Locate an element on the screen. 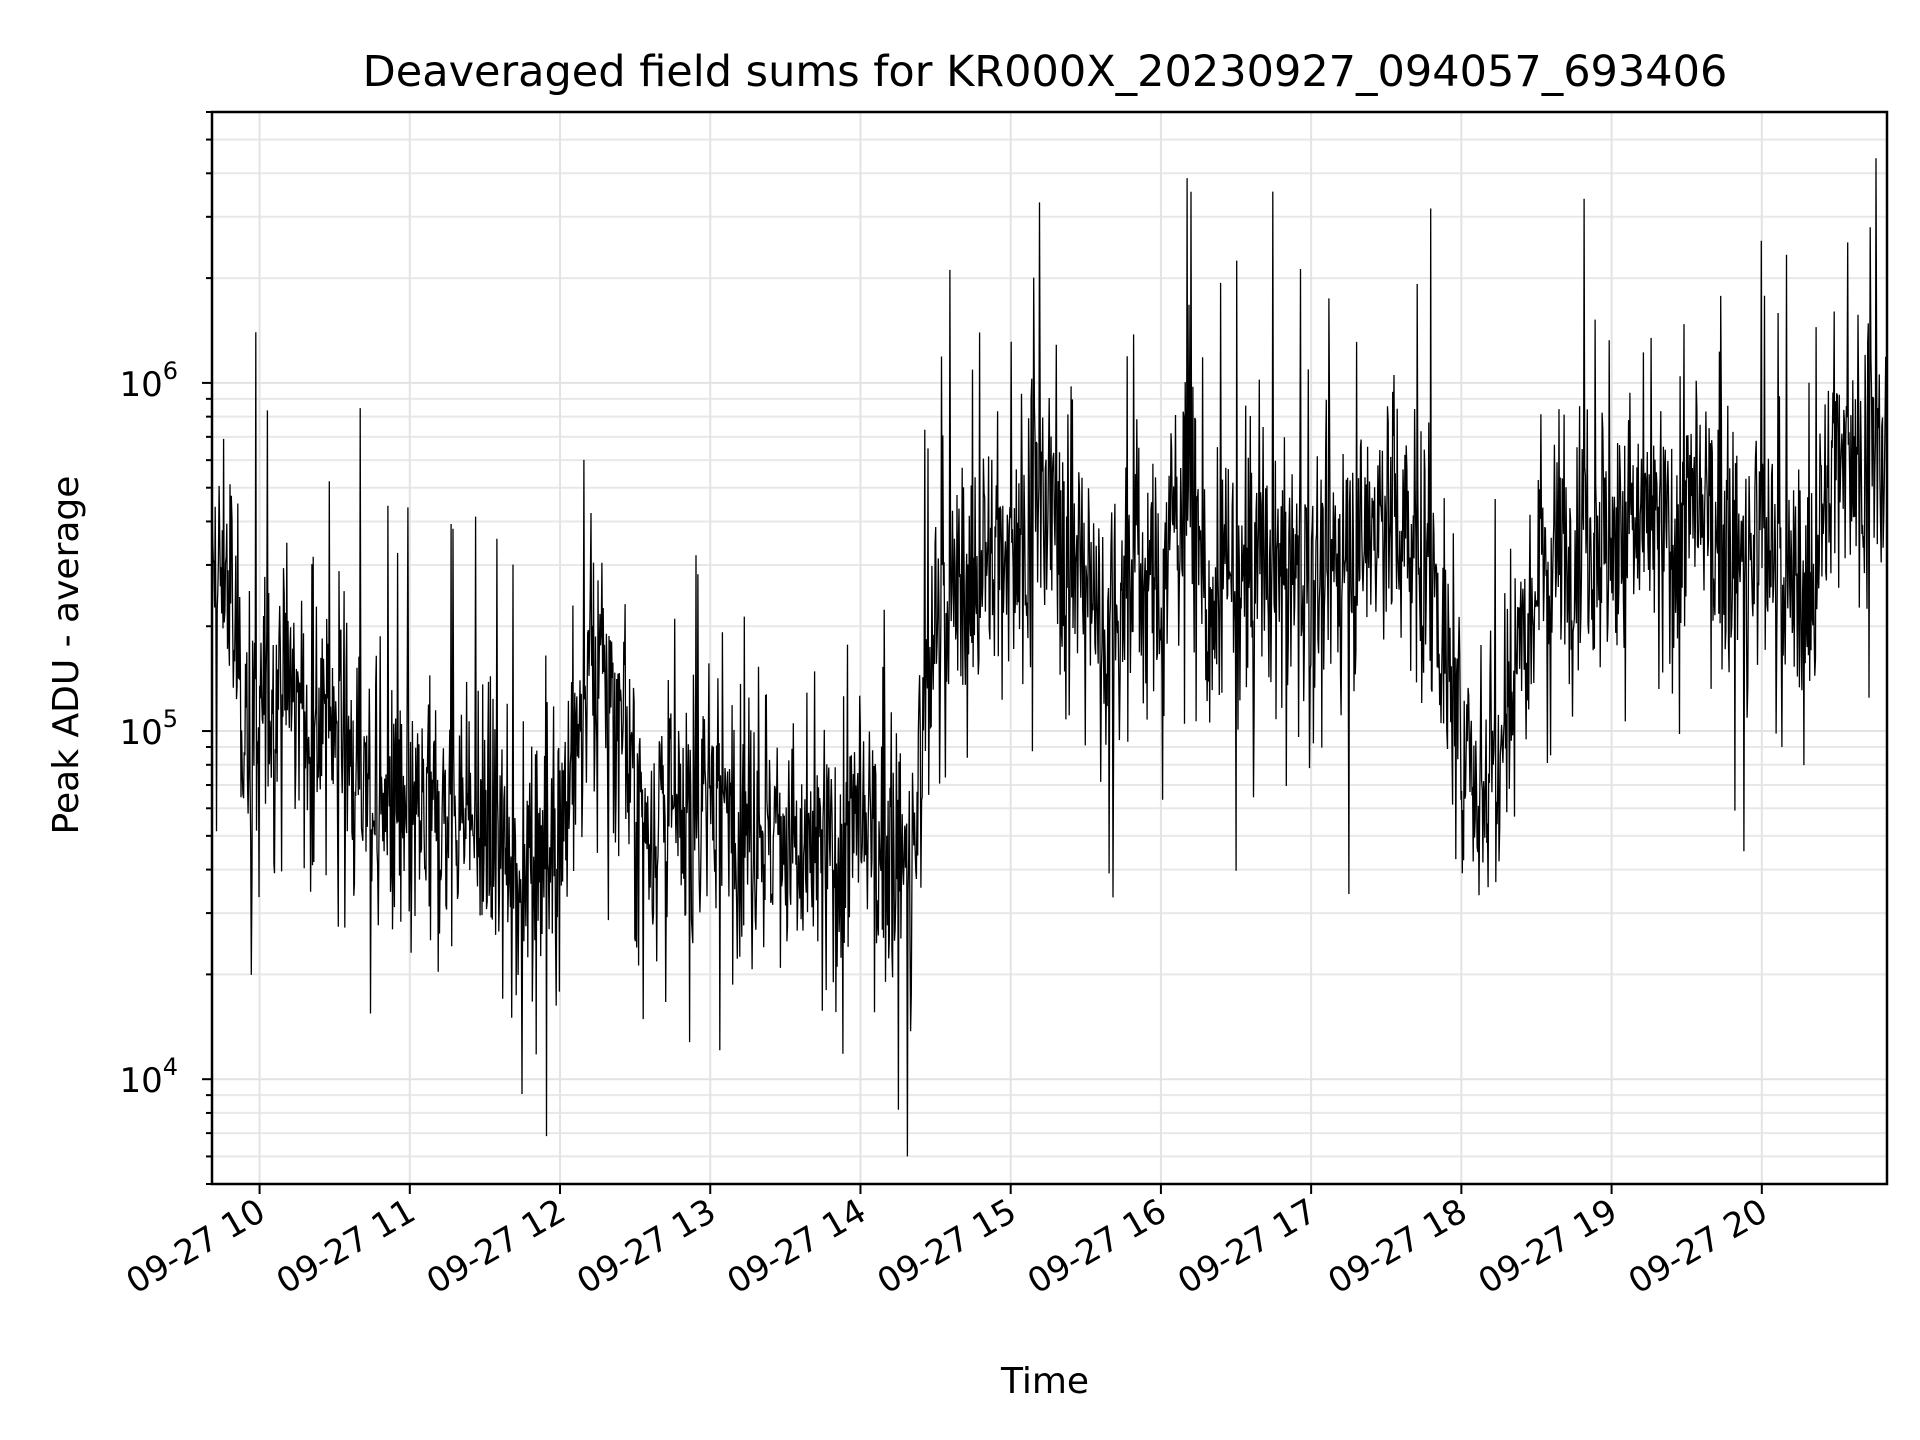 This screenshot has height=1440, width=1920. y-tick-label: 10⁴ is located at coordinates (148, 1077).